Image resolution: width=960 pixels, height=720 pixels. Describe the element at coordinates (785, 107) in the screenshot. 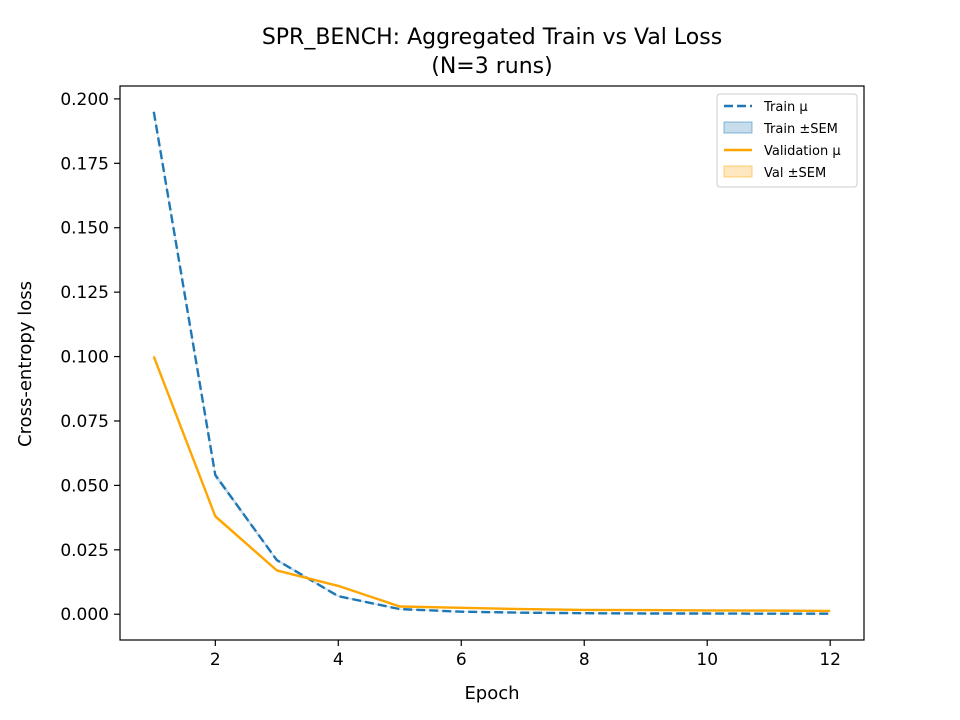

I see `legend-label: Train μ` at that location.